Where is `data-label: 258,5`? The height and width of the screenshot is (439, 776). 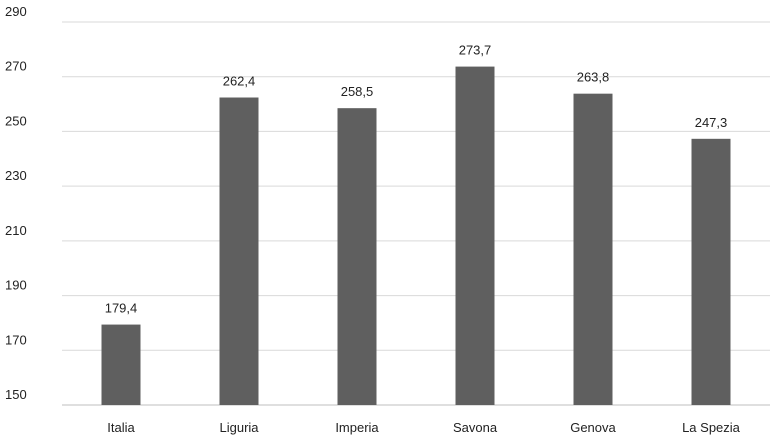
data-label: 258,5 is located at coordinates (357, 91).